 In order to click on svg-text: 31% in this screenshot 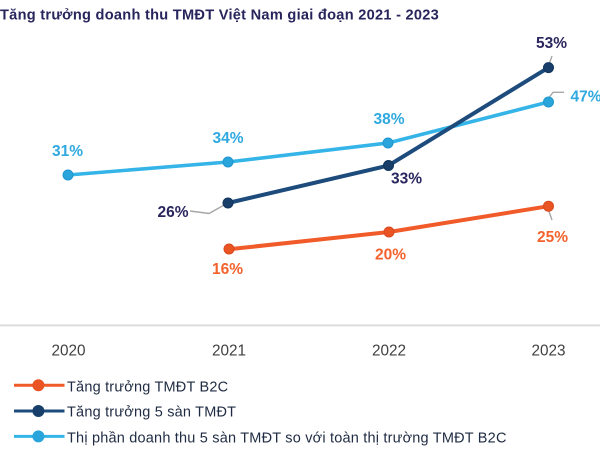, I will do `click(67, 151)`.